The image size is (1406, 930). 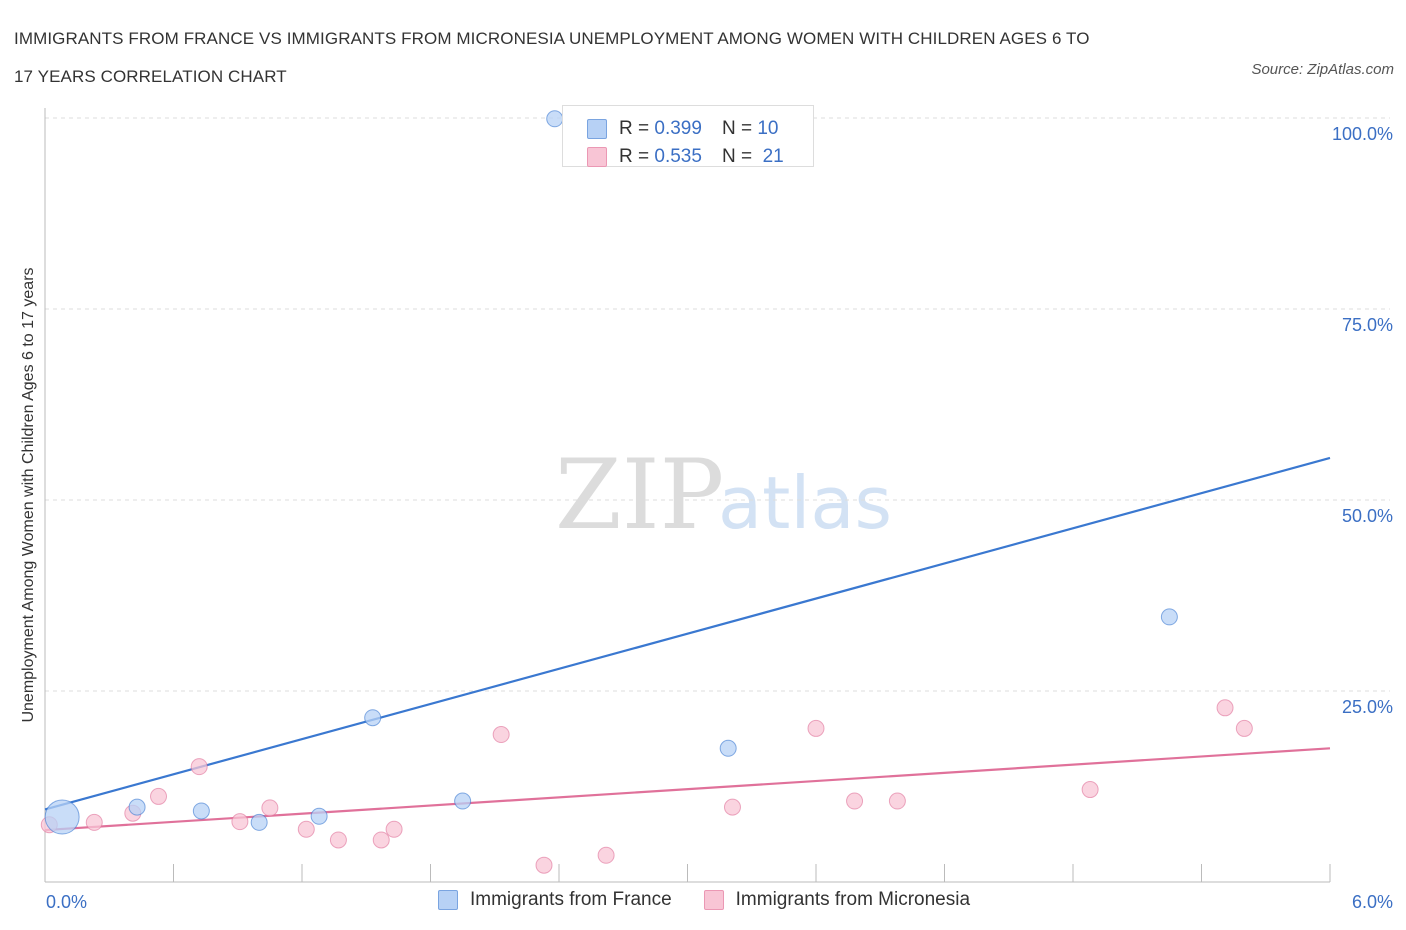 What do you see at coordinates (805, 503) in the screenshot?
I see `watermark-atlas: atlas` at bounding box center [805, 503].